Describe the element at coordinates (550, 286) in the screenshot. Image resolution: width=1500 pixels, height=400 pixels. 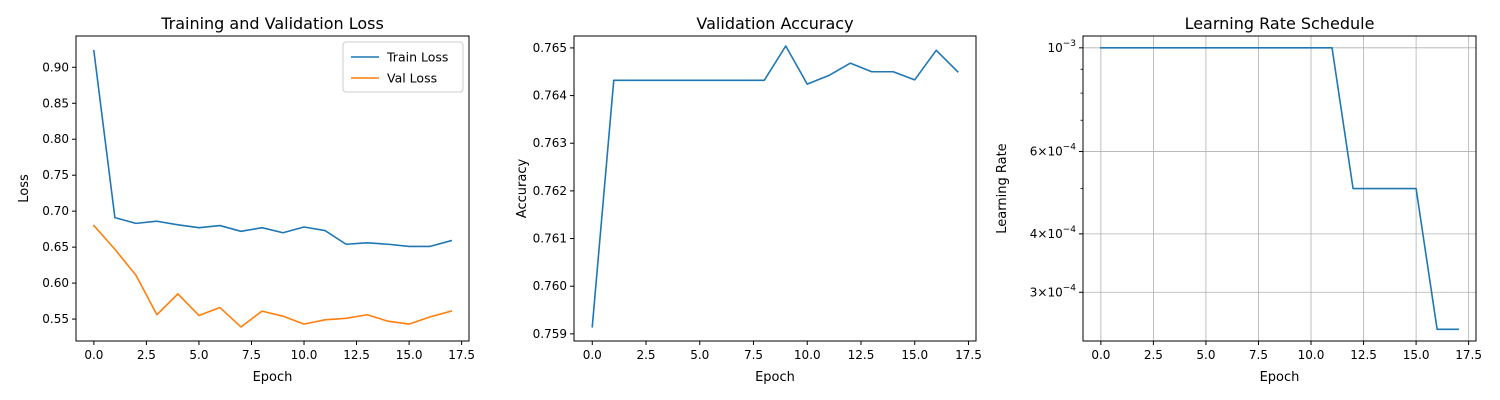
I see `y-tick-label: 0.760` at that location.